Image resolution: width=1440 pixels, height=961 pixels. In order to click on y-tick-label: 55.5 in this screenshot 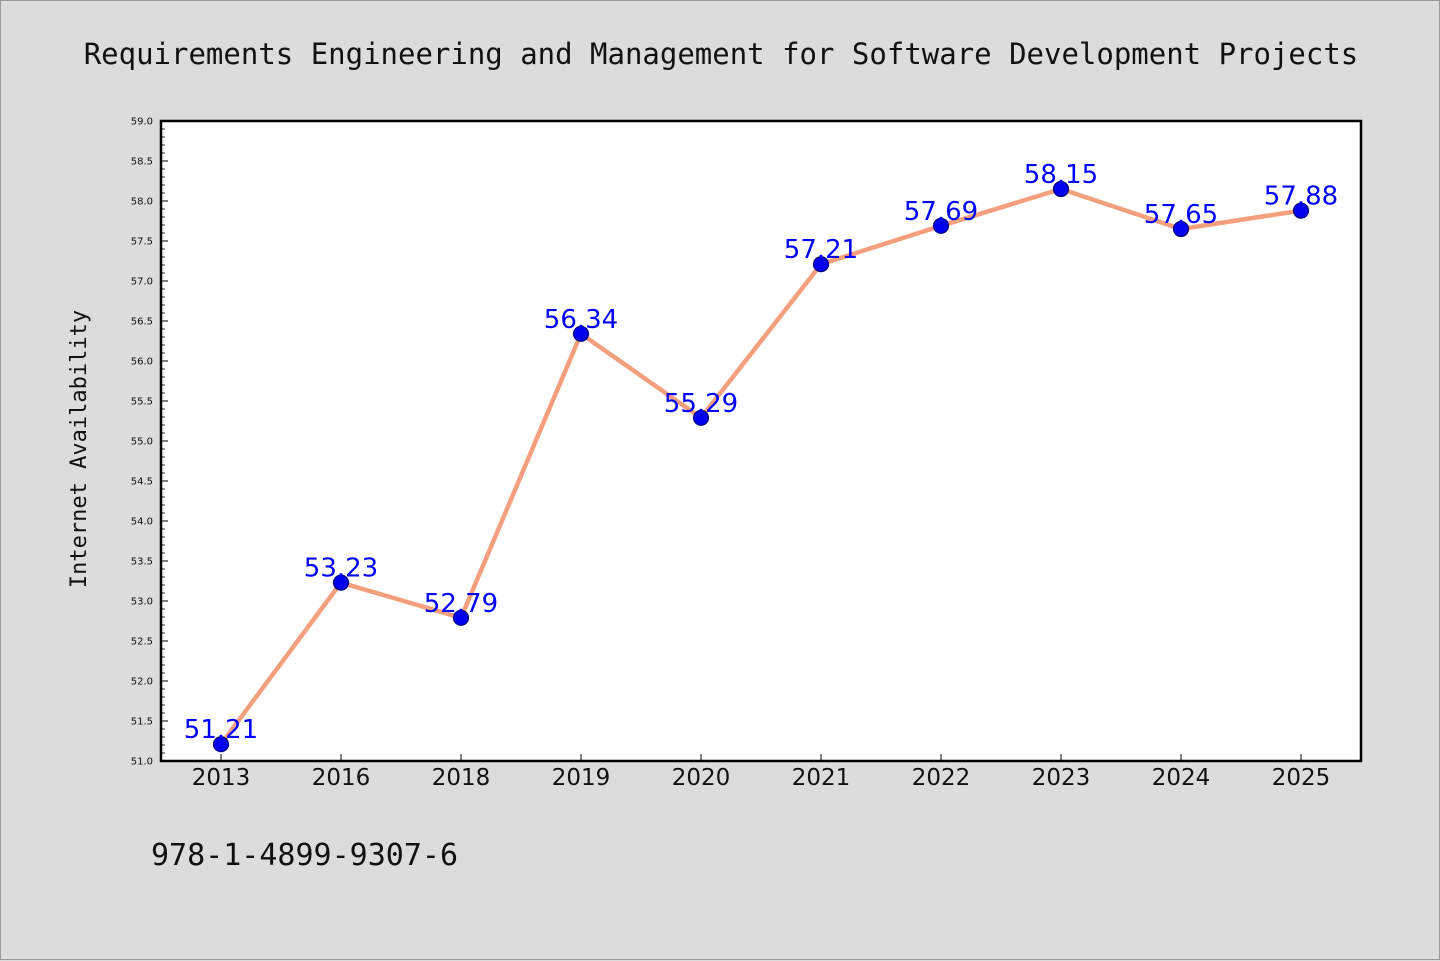, I will do `click(142, 402)`.